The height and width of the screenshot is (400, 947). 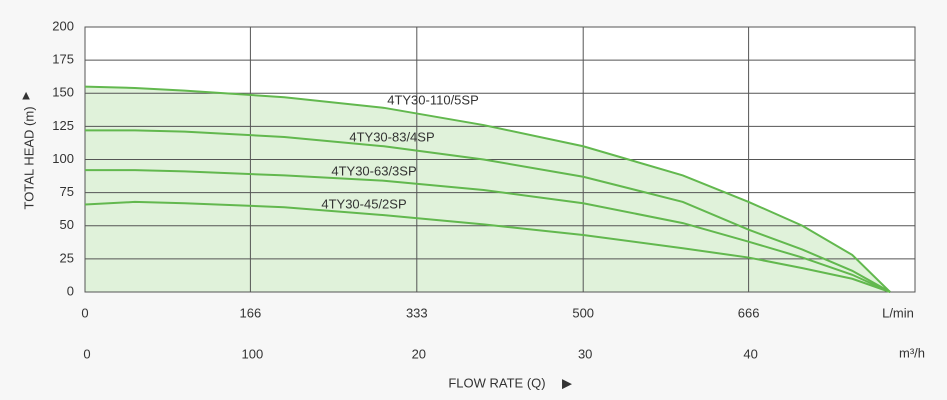 What do you see at coordinates (433, 99) in the screenshot?
I see `curve-label: 4TY30-110/5SP` at bounding box center [433, 99].